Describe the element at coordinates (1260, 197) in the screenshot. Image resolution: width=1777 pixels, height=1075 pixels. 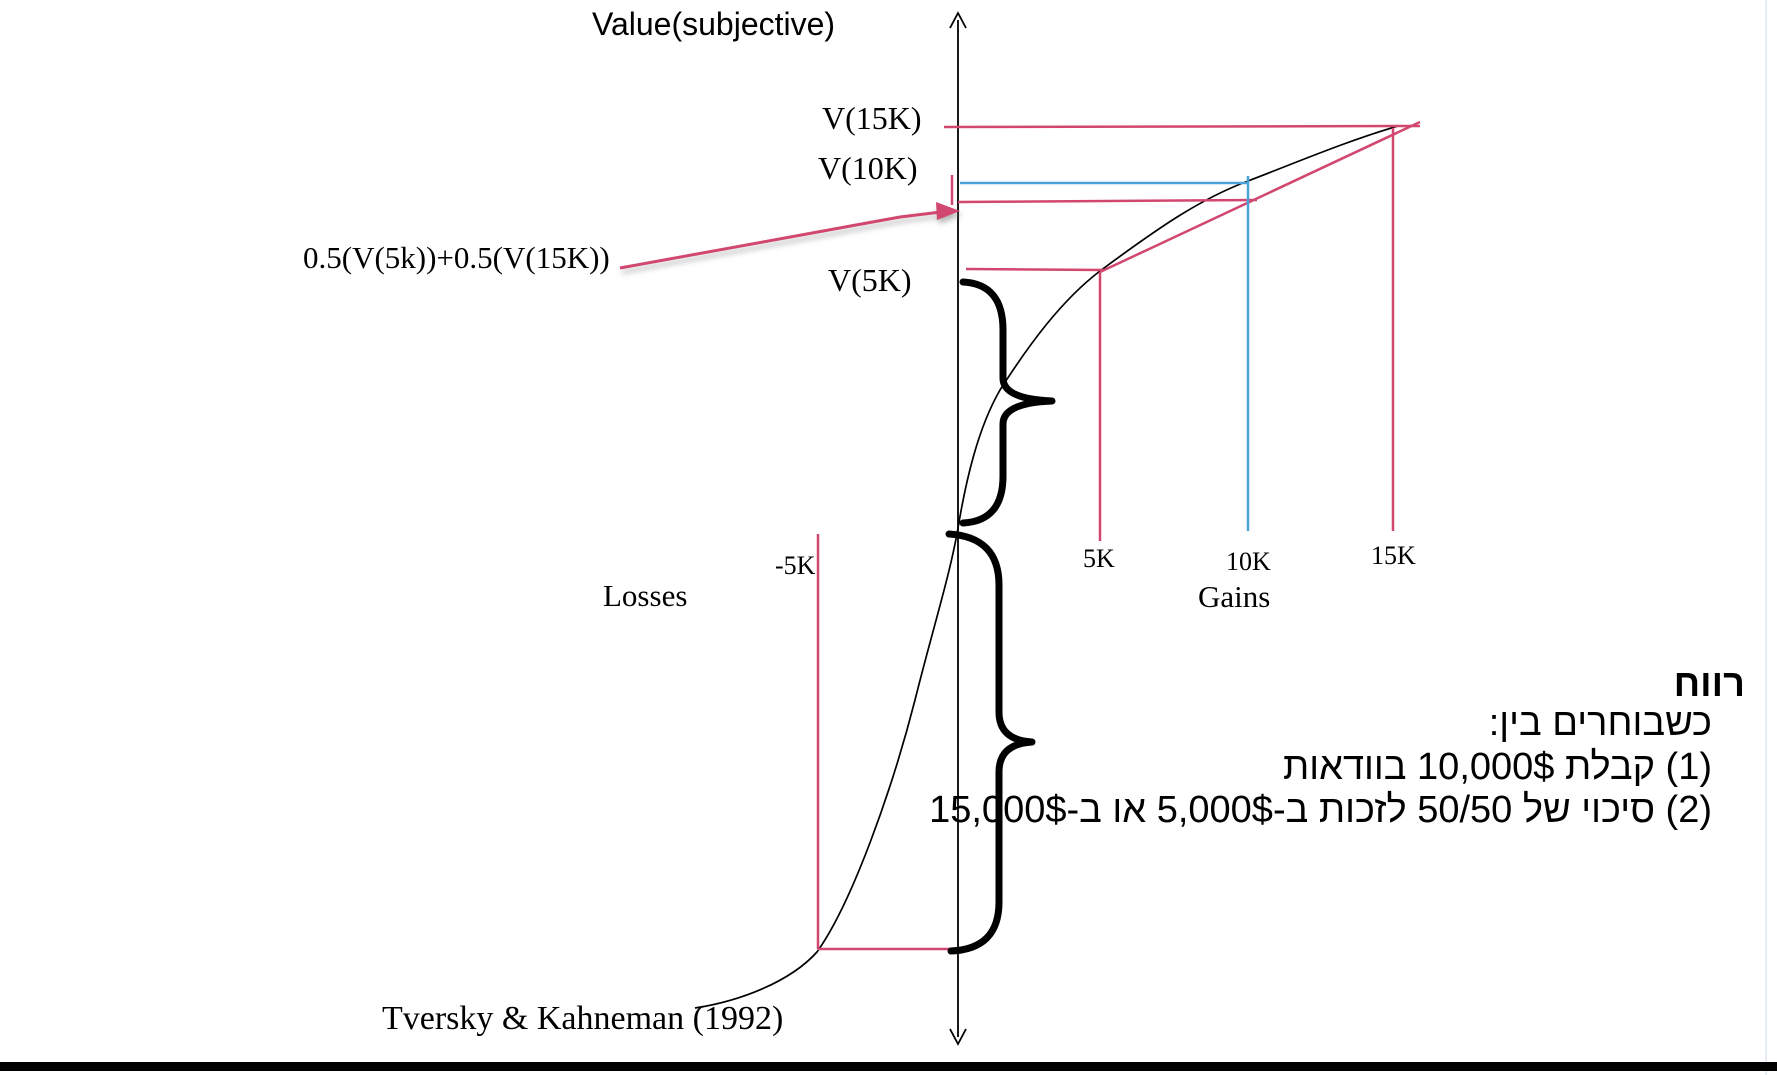
I see `chord-5k-15k` at that location.